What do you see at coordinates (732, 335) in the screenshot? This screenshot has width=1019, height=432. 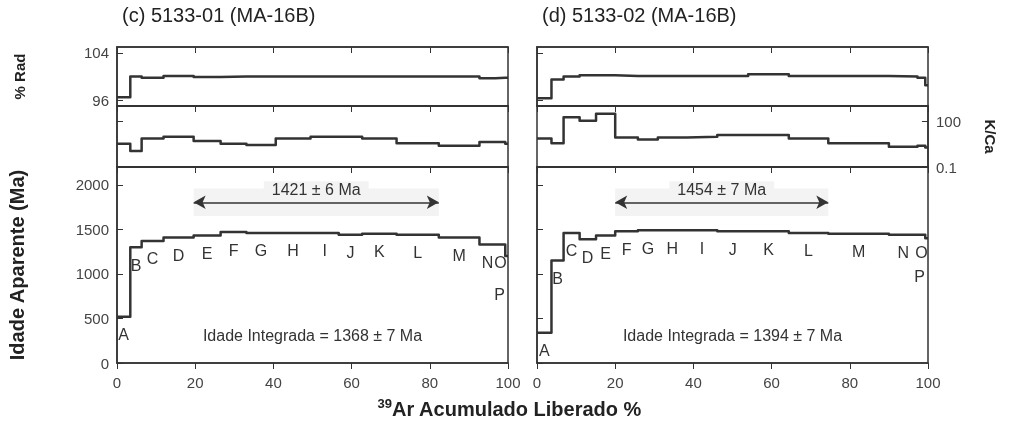 I see `annotation: Idade Integrada = 1394 ± 7 Ma` at bounding box center [732, 335].